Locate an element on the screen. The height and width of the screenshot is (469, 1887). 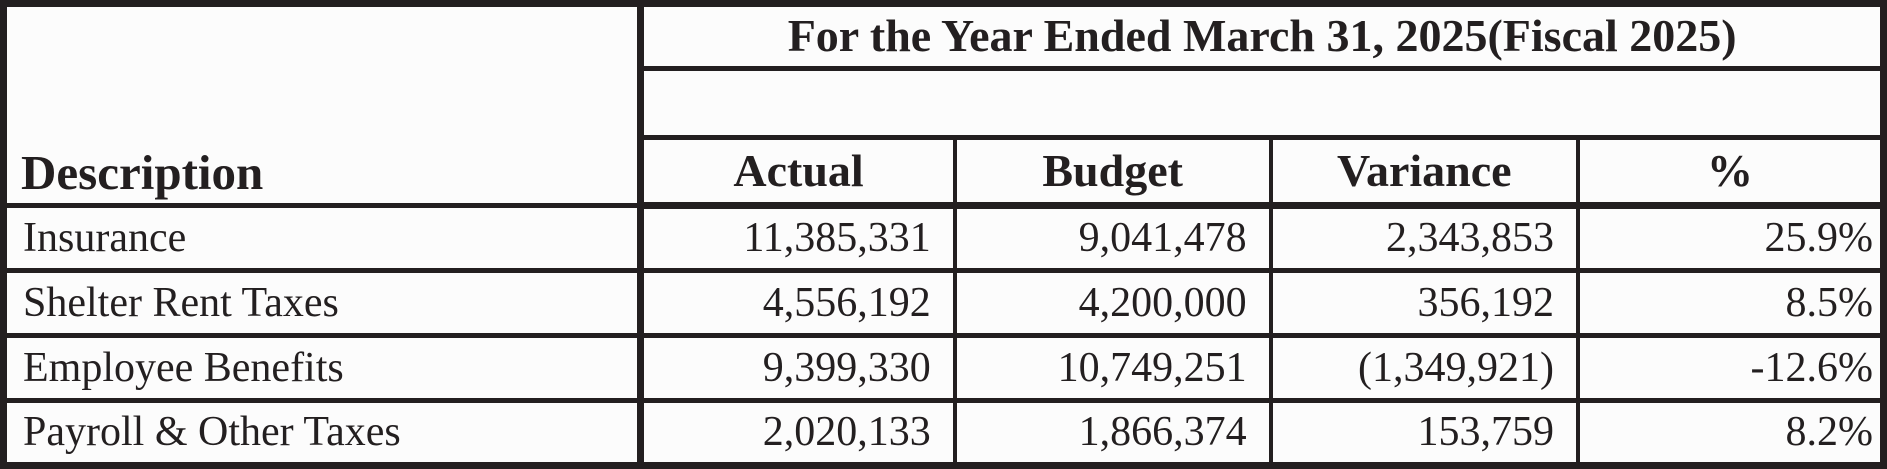
spacer-cell is located at coordinates (1262, 104).